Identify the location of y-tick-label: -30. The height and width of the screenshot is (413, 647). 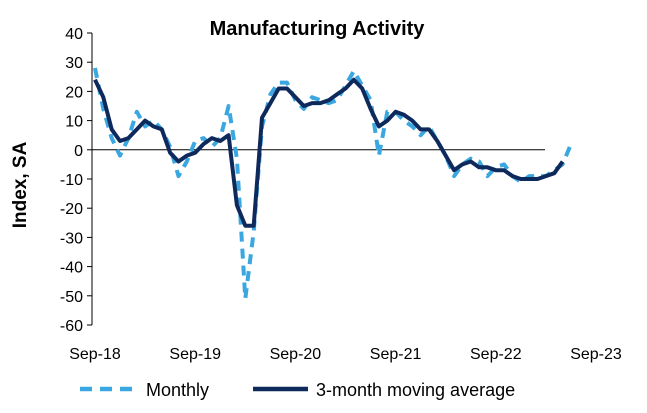
(71, 238).